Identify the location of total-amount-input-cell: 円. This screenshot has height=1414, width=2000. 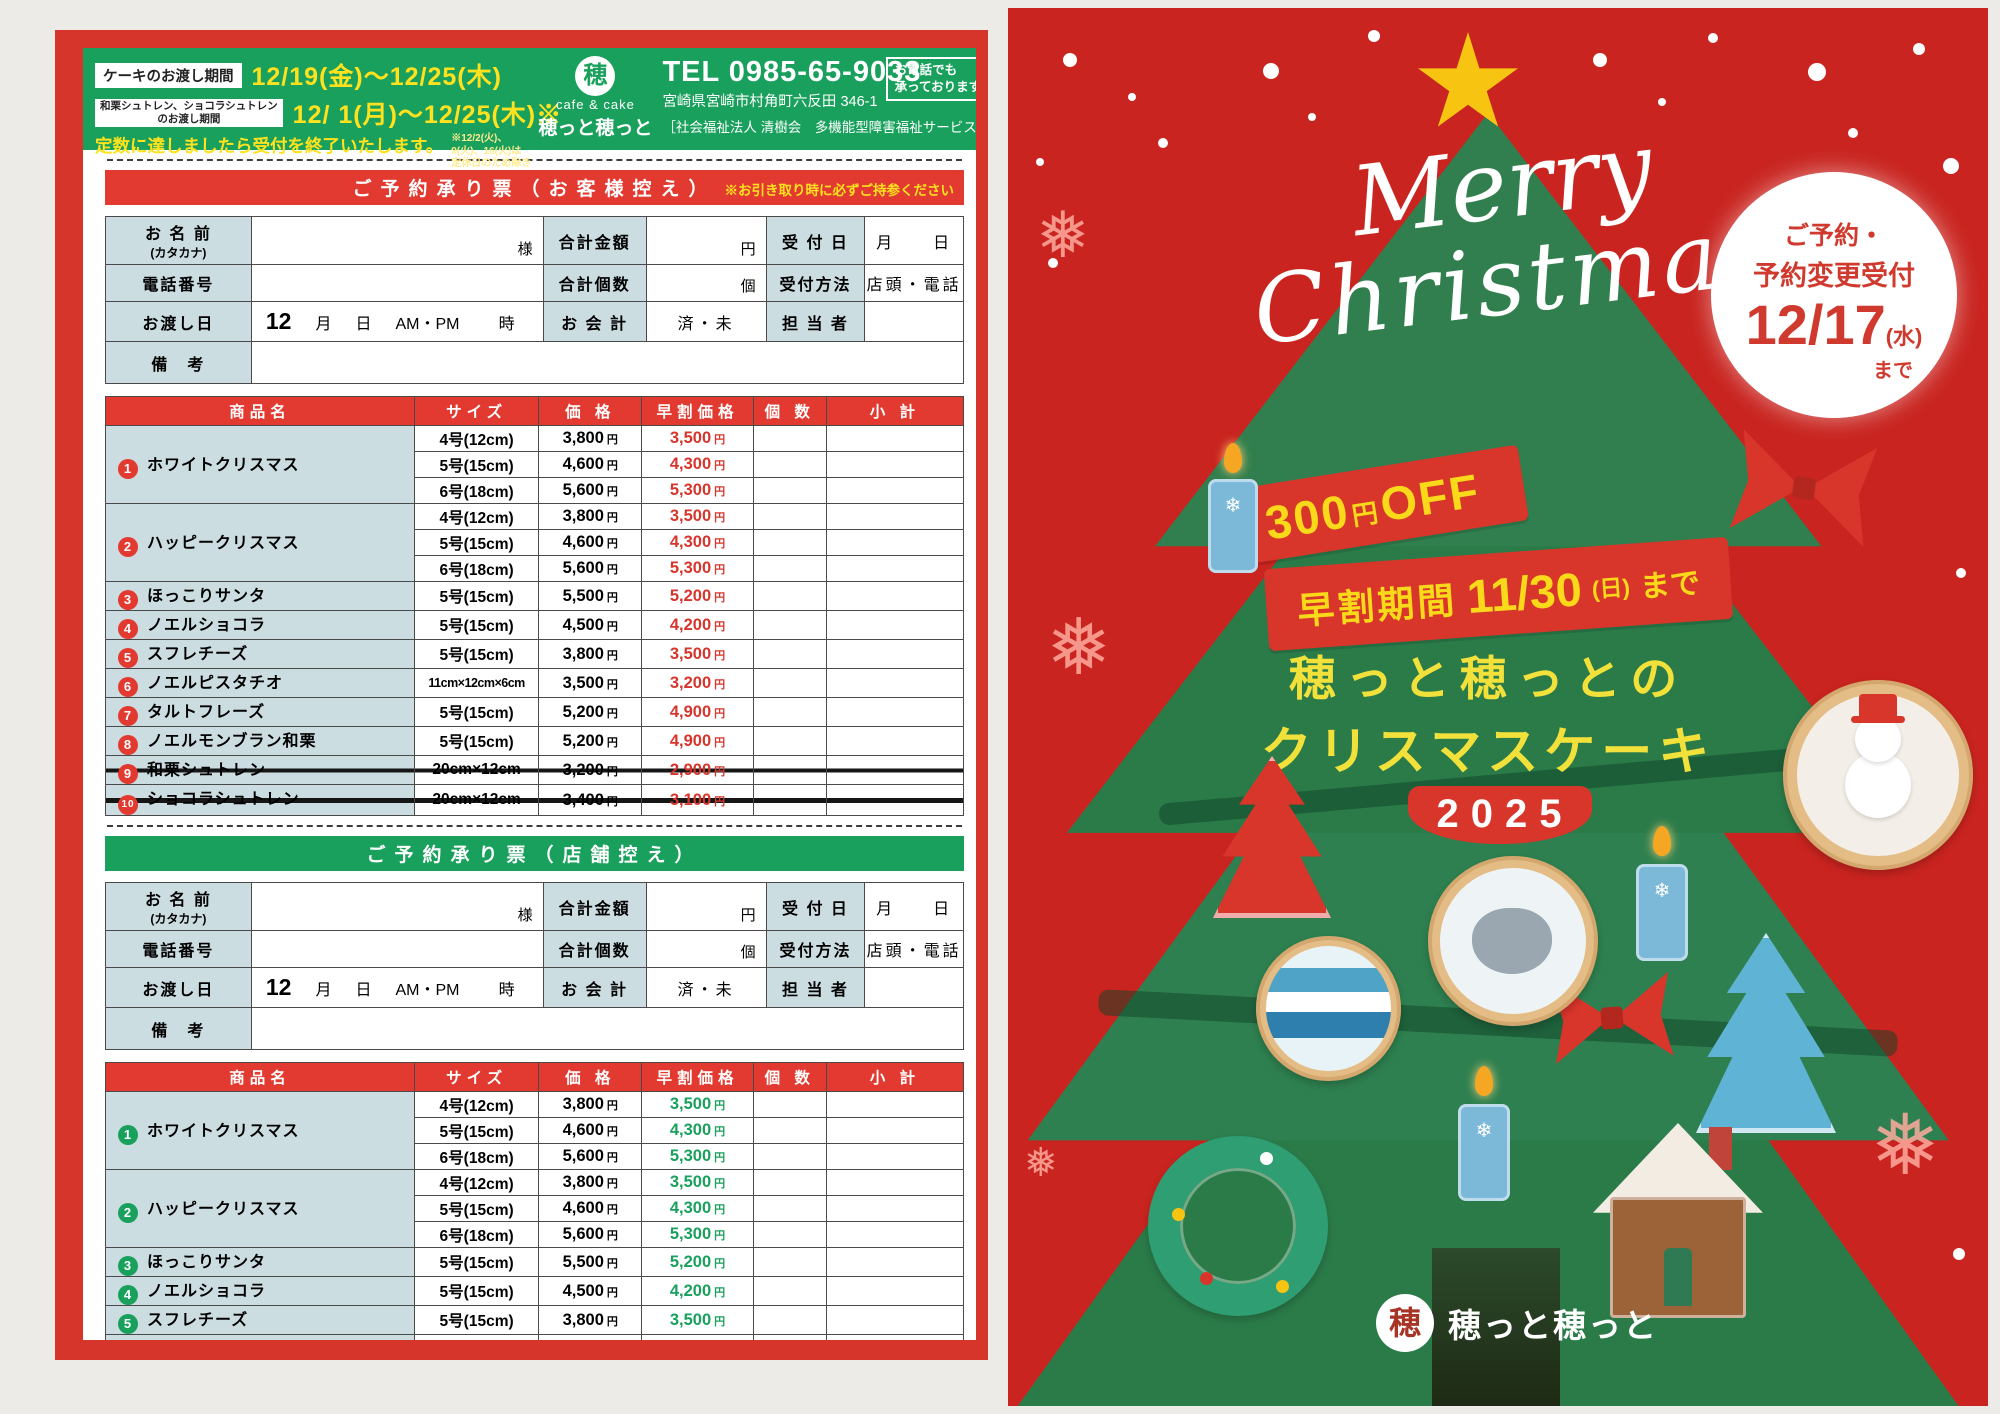
(706, 906).